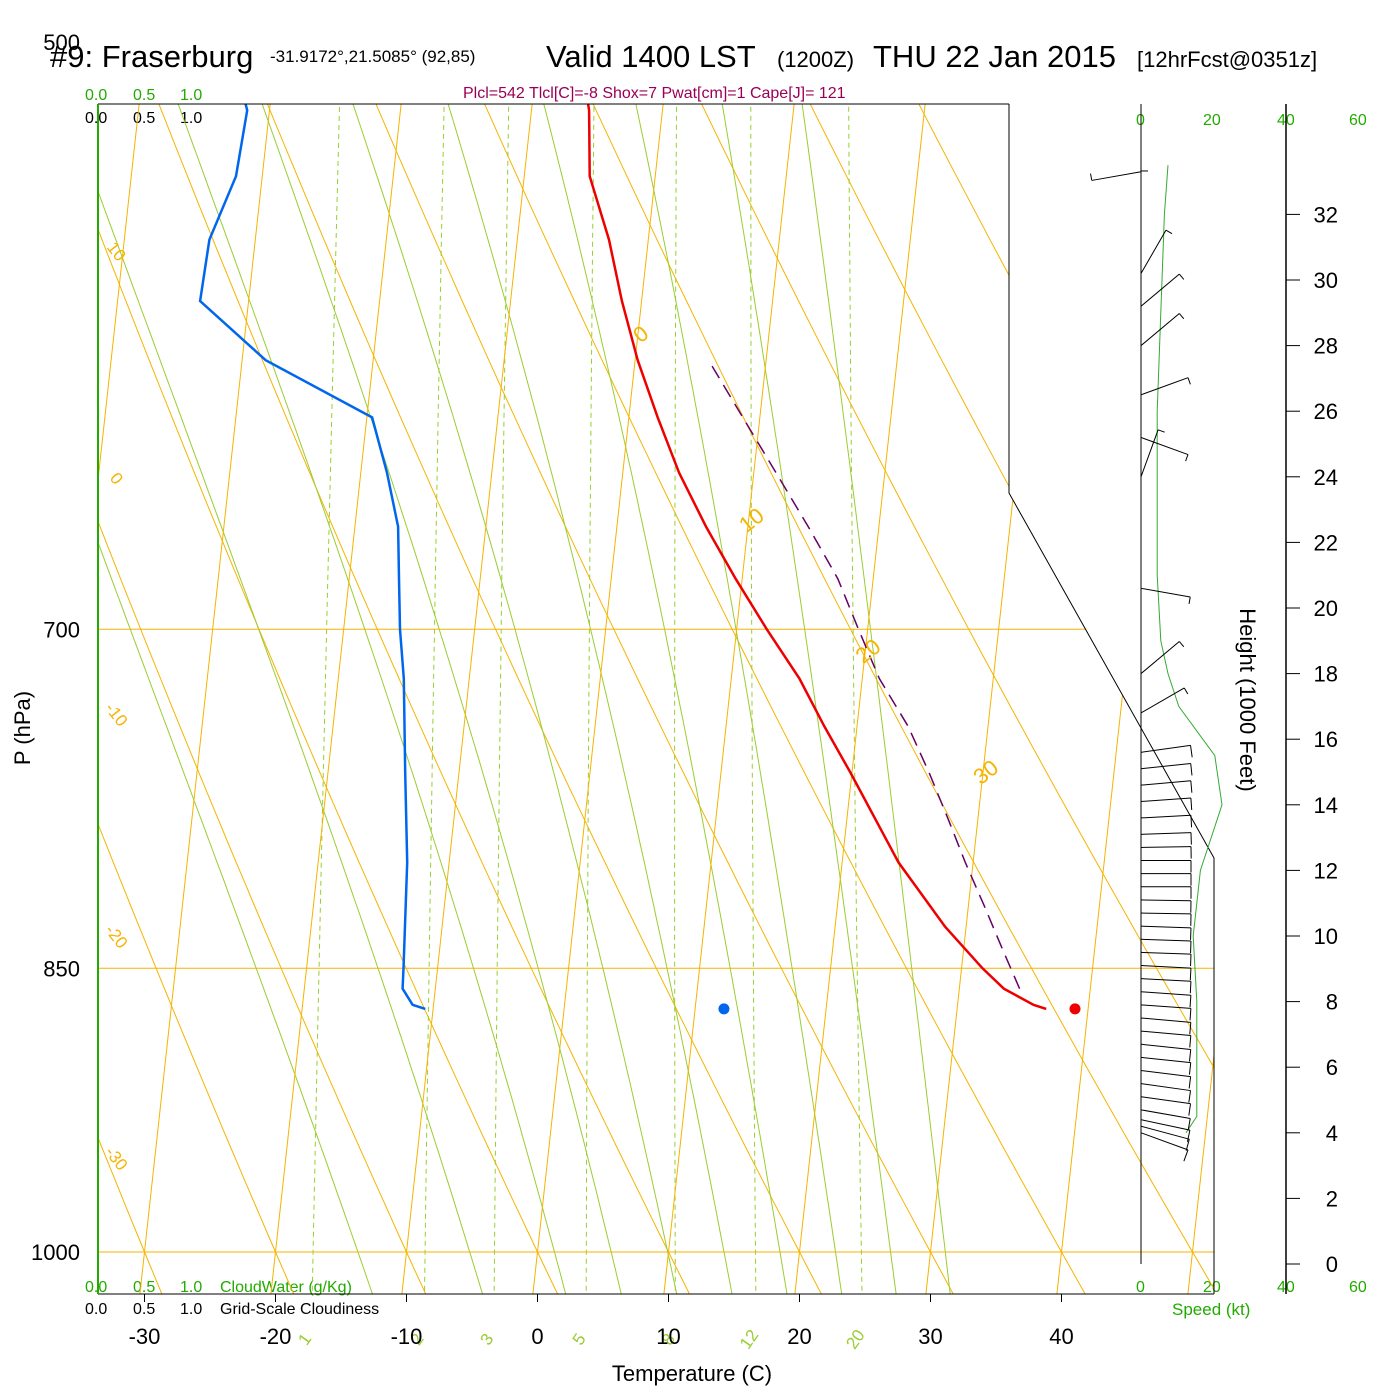  Describe the element at coordinates (1061, 1336) in the screenshot. I see `x-tick-label: 40` at that location.